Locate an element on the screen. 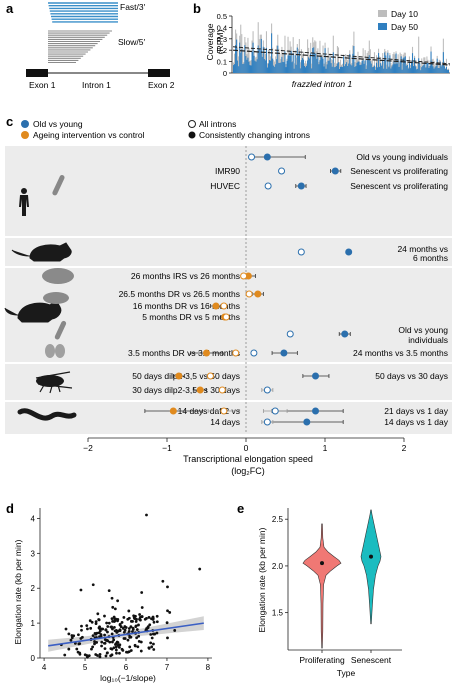  scatter-x-tick-label: 8 is located at coordinates (208, 667).